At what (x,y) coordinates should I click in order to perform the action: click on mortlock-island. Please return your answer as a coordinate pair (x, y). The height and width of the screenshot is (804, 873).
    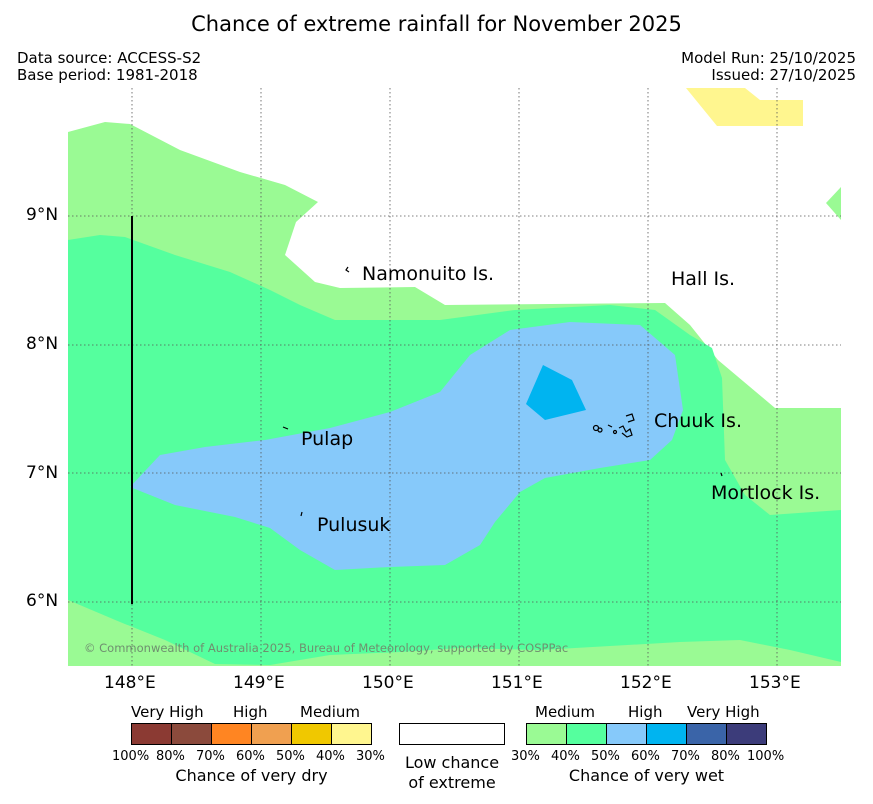
    Looking at the image, I should click on (721, 474).